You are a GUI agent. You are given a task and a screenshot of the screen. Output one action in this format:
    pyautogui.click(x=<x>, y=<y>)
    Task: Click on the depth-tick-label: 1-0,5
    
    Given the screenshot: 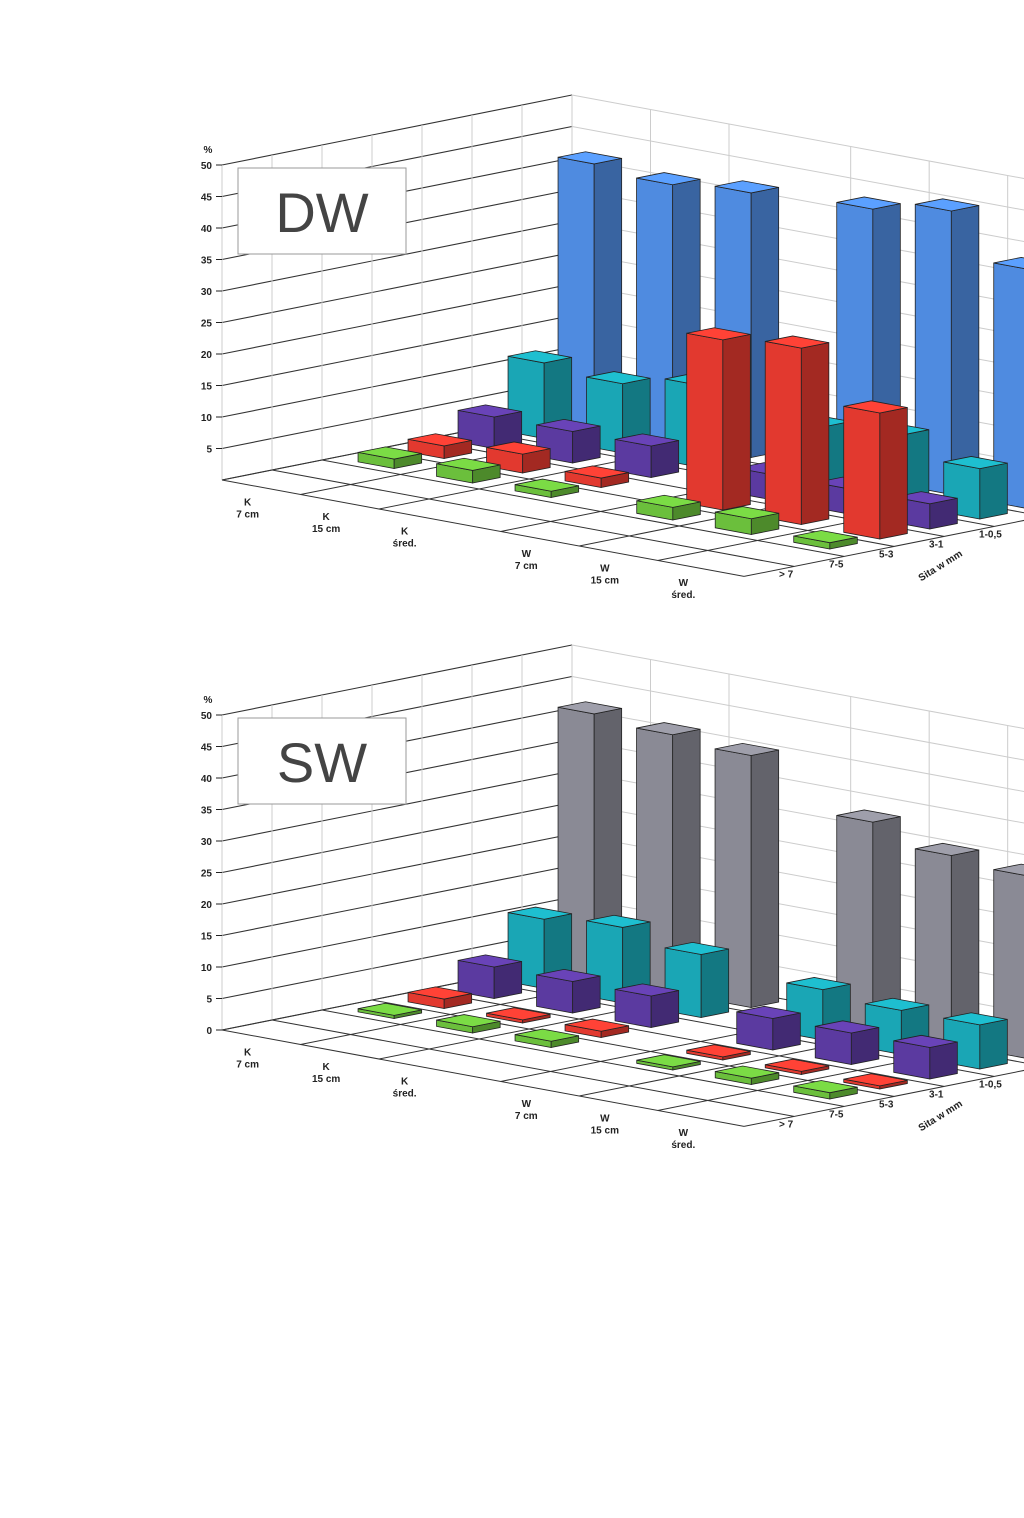 What is the action you would take?
    pyautogui.click(x=990, y=1084)
    